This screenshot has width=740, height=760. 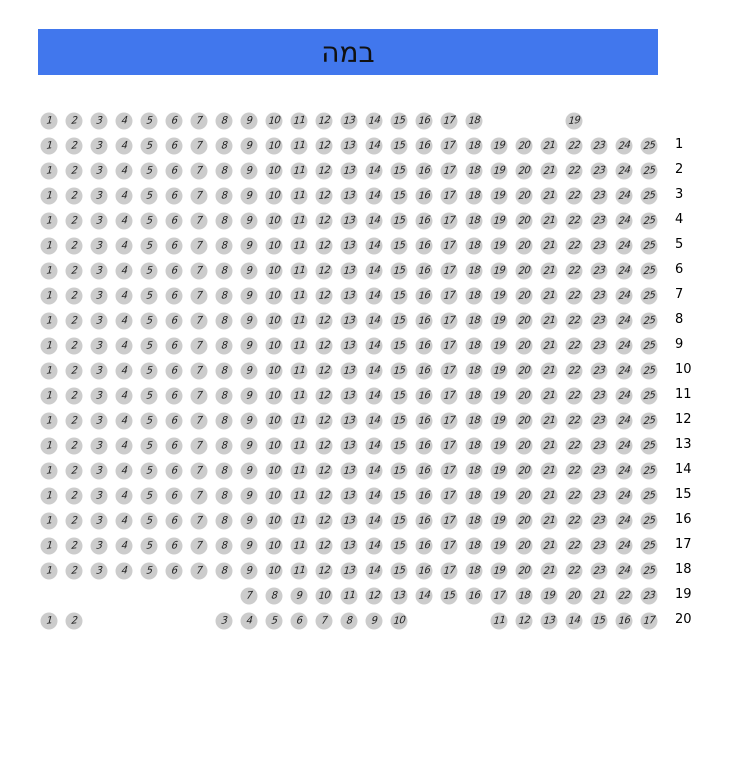 I want to click on seat: 19, so click(x=549, y=596).